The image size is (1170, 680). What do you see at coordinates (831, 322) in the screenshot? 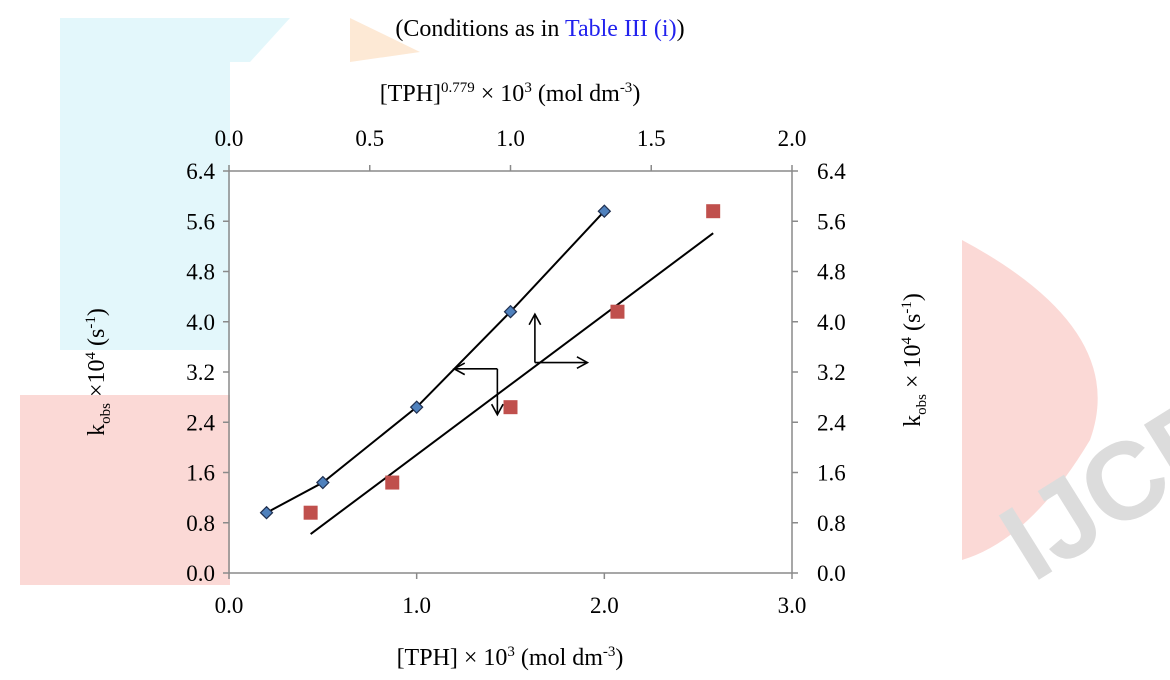
I see `right-tick-label: 4.0` at bounding box center [831, 322].